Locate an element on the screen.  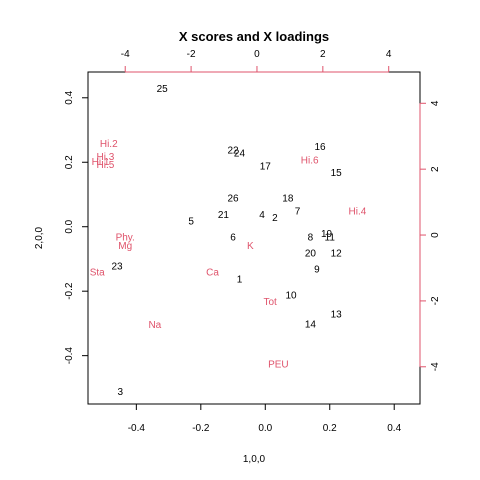
loading-label: PEU is located at coordinates (278, 364).